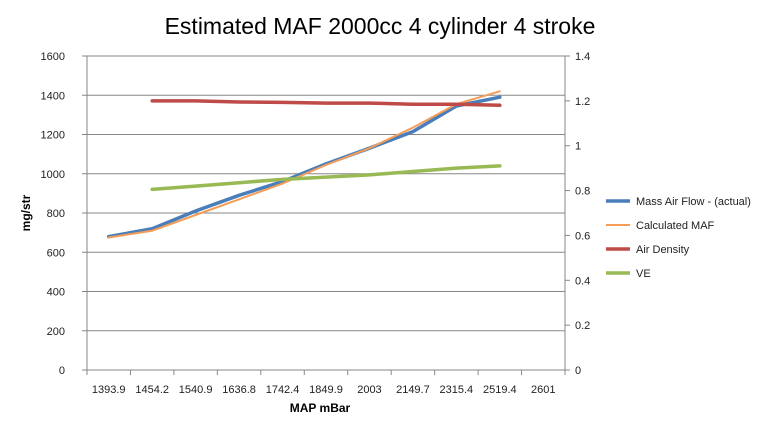  Describe the element at coordinates (109, 390) in the screenshot. I see `x-tick-label: 1393.9` at that location.